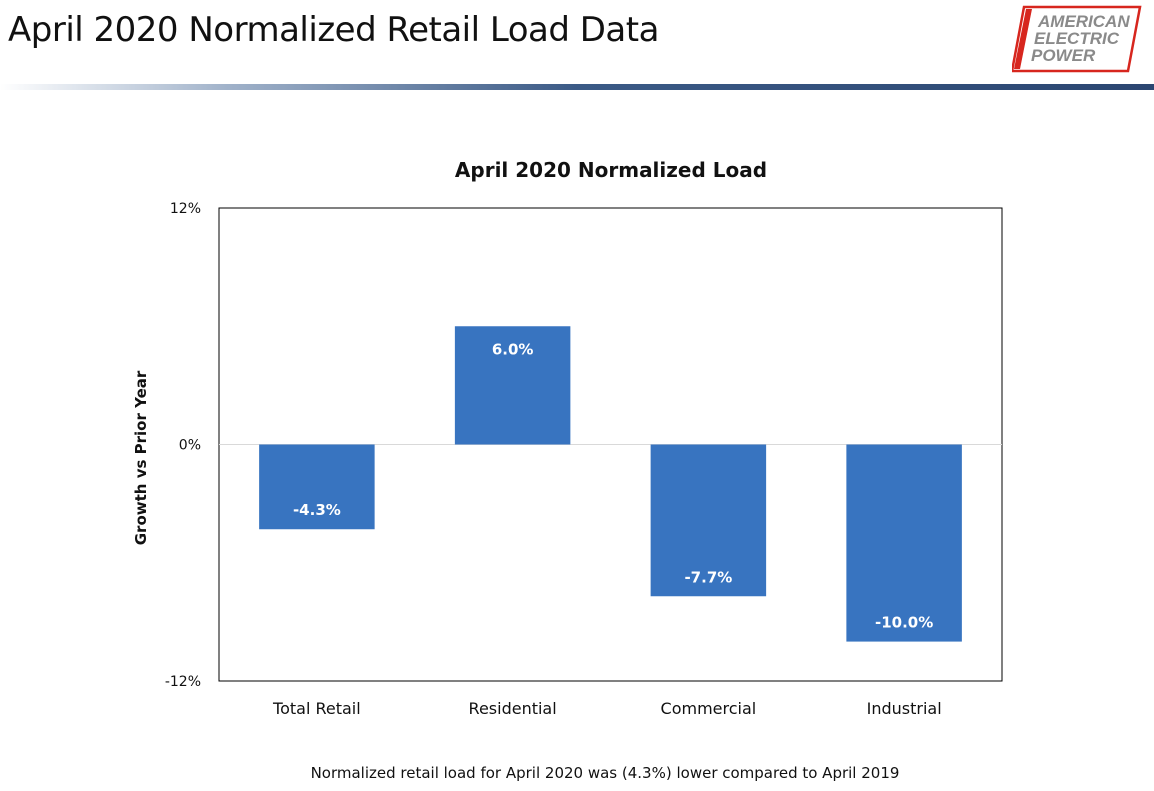 This screenshot has width=1154, height=791. Describe the element at coordinates (708, 577) in the screenshot. I see `data-label: -7.7%` at that location.